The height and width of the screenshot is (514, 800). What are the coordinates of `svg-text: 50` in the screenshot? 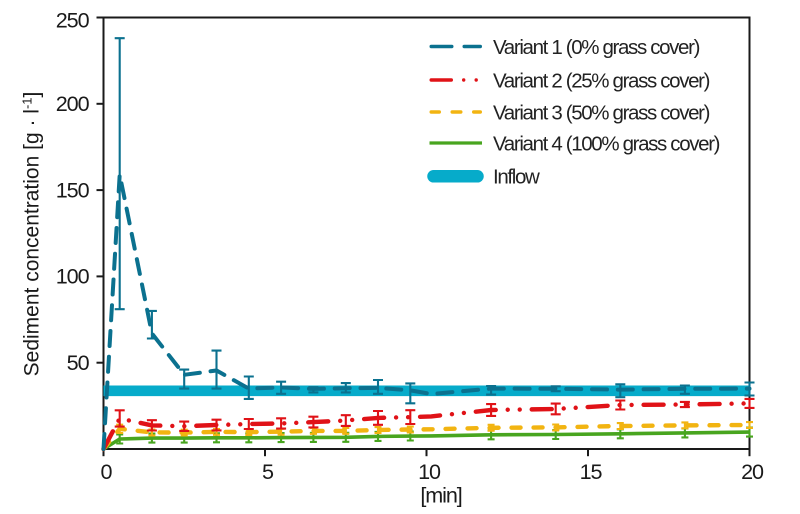 It's located at (78, 362).